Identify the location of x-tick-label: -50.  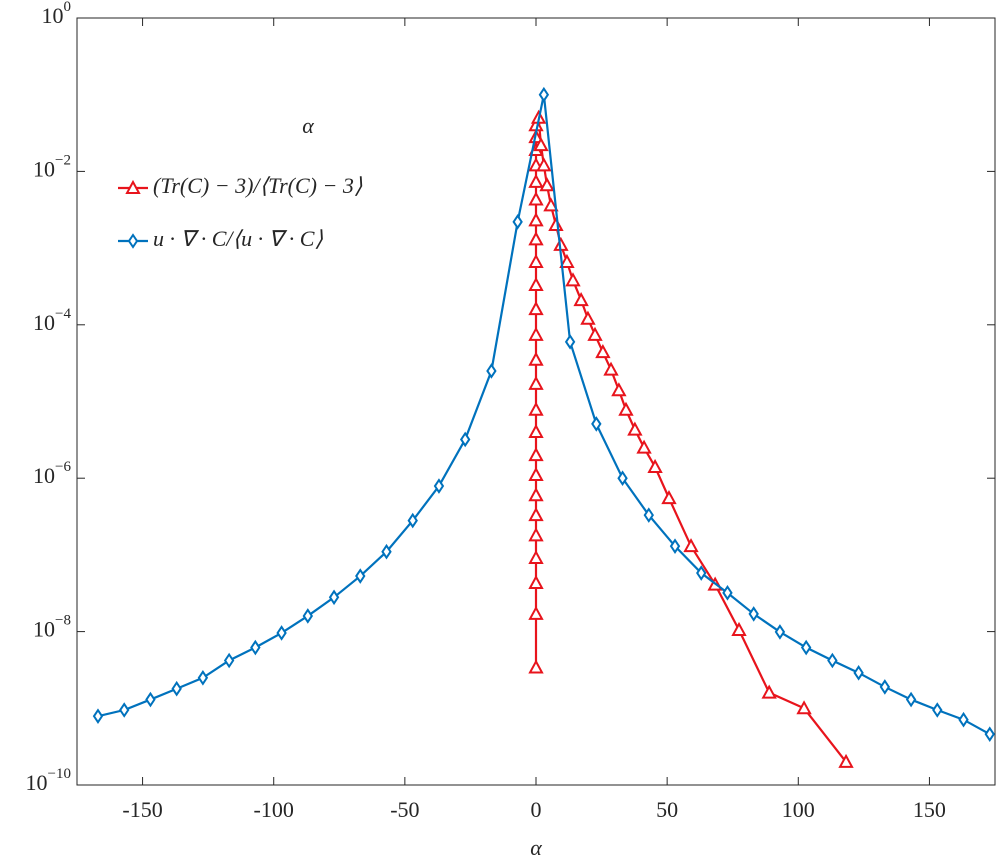
(404, 809).